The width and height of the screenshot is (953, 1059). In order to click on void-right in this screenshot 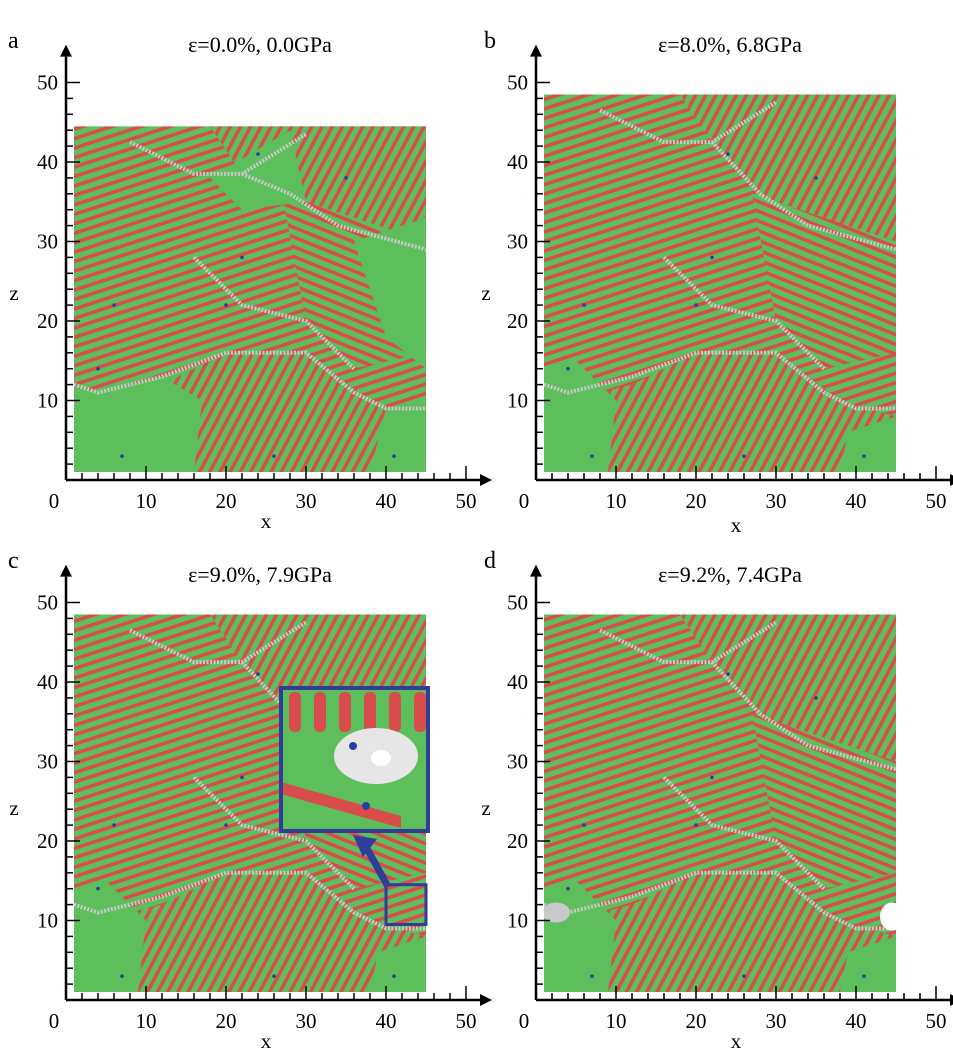, I will do `click(888, 916)`.